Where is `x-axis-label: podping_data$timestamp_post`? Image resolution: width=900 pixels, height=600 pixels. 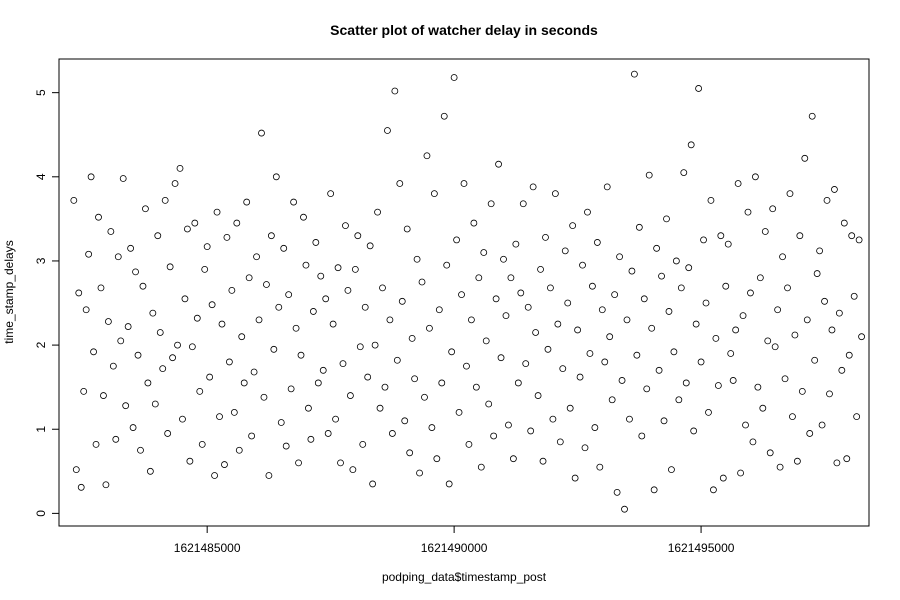
x-axis-label: podping_data$timestamp_post is located at coordinates (464, 577).